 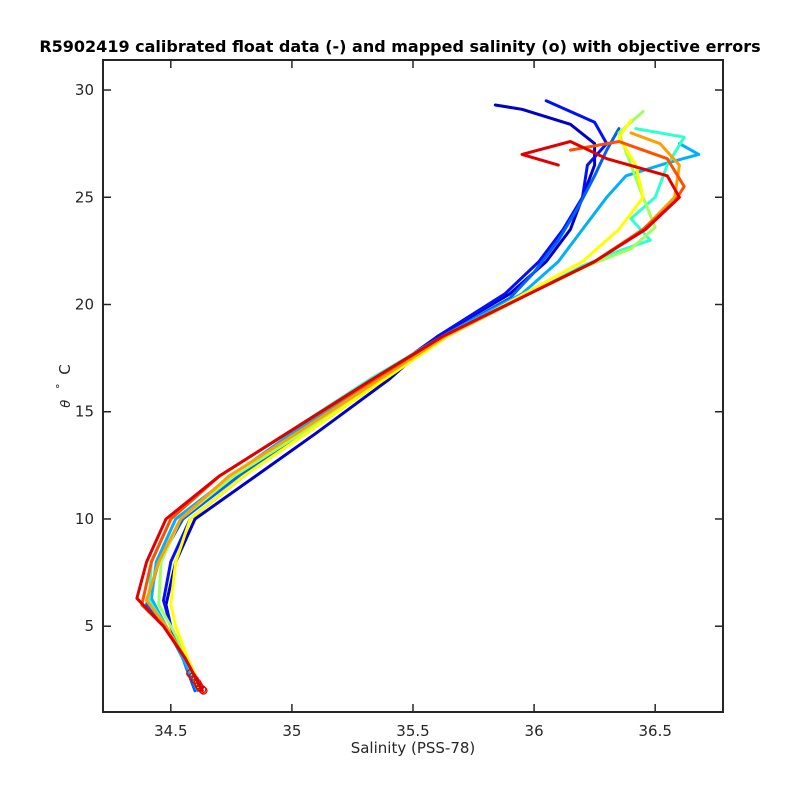 I want to click on x-tick-label-1: 34.5, so click(x=170, y=731).